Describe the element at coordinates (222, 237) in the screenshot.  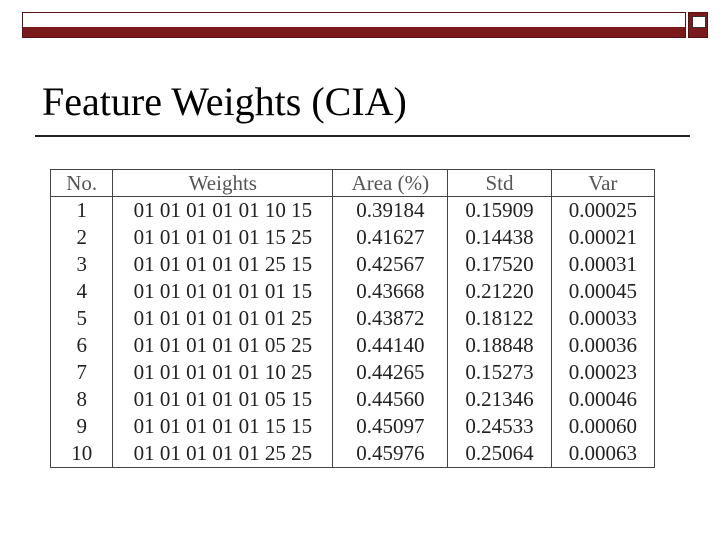
I see `table-cell: 01 01 01 01 01 15 25` at that location.